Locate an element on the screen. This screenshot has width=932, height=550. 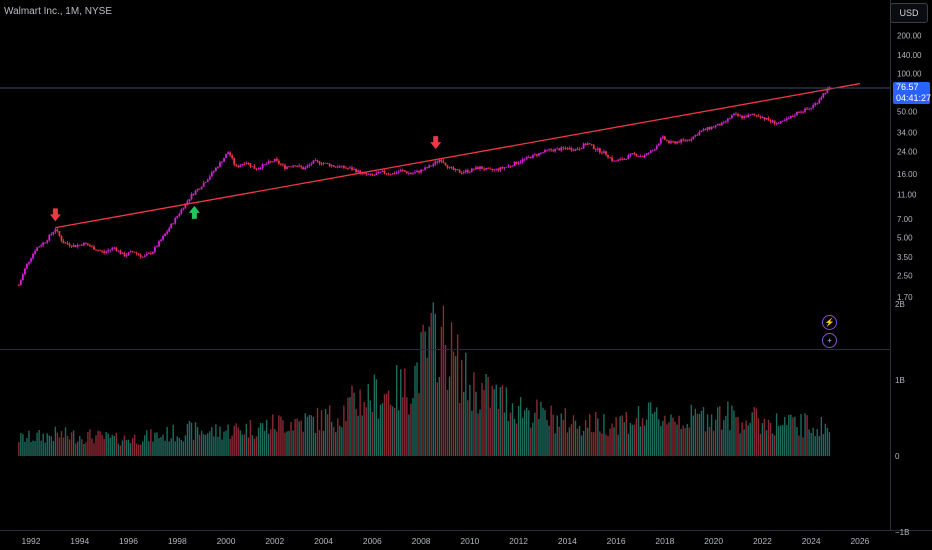
markers is located at coordinates (245, 179).